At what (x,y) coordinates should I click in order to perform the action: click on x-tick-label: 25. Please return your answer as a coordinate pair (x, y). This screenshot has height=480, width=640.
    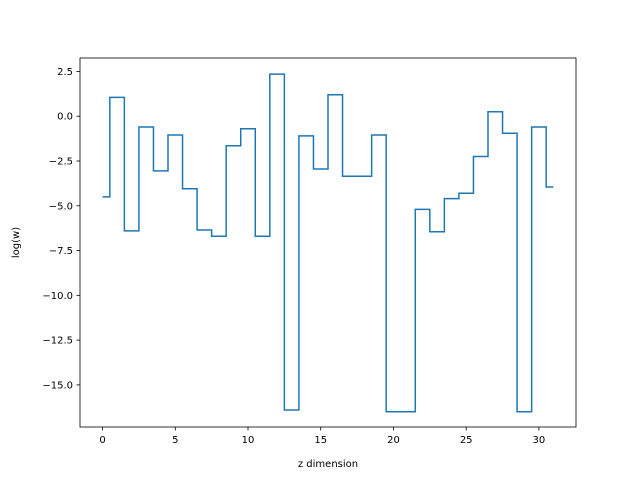
    Looking at the image, I should click on (466, 440).